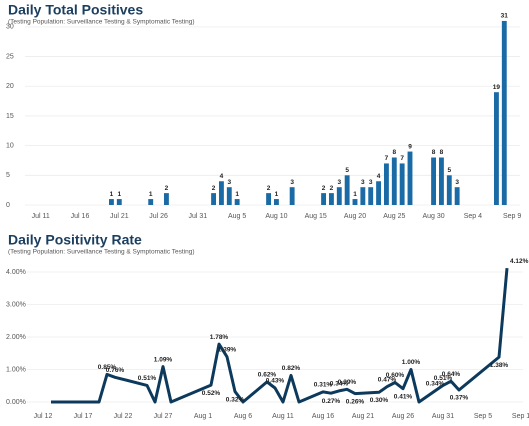 Image resolution: width=529 pixels, height=426 pixels. Describe the element at coordinates (443, 378) in the screenshot. I see `value-label: 0.51%` at that location.